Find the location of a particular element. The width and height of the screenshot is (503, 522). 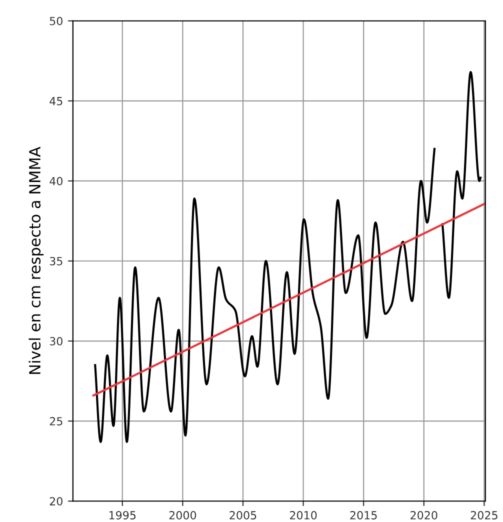

y-tick-label: 30 is located at coordinates (56, 341).